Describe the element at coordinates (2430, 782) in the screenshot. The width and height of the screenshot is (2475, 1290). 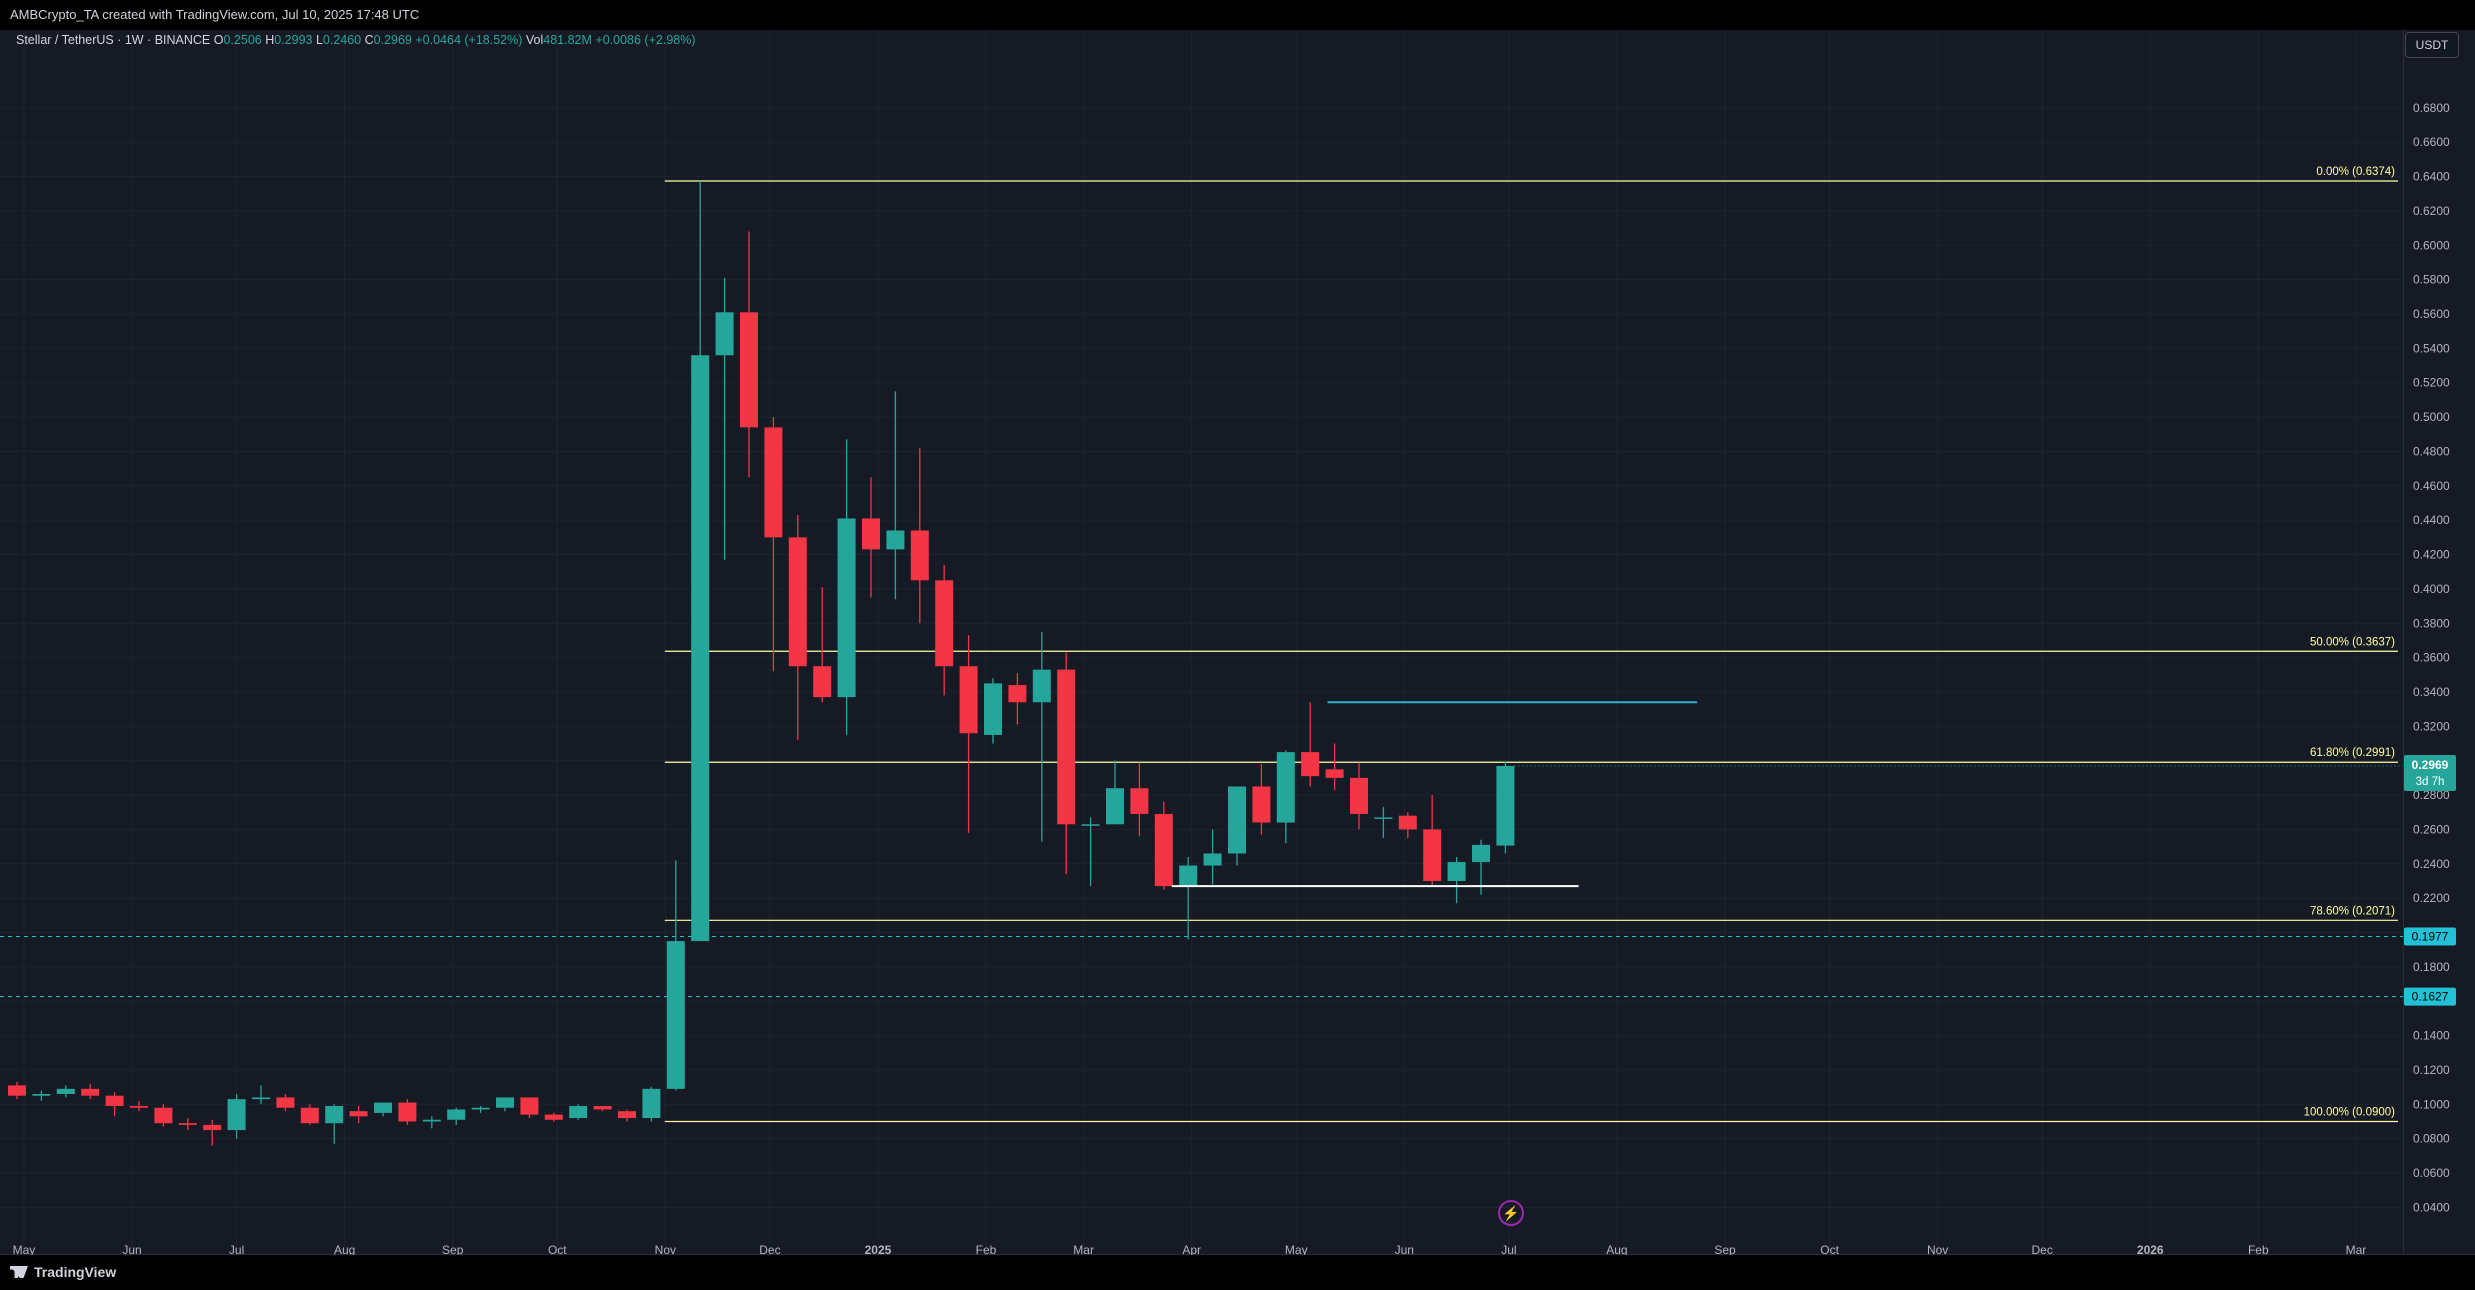
I see `bar-countdown-label: 3d 7h` at that location.